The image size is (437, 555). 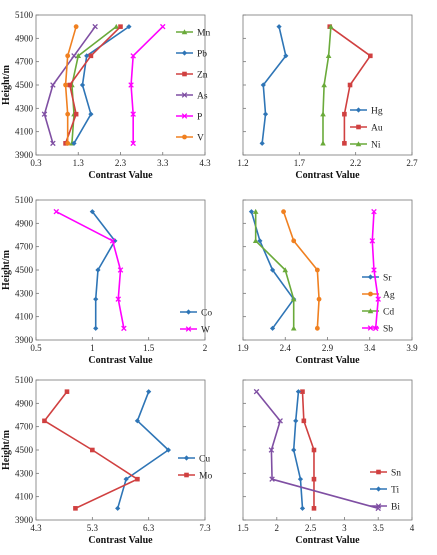 I want to click on series-ni, so click(x=327, y=84).